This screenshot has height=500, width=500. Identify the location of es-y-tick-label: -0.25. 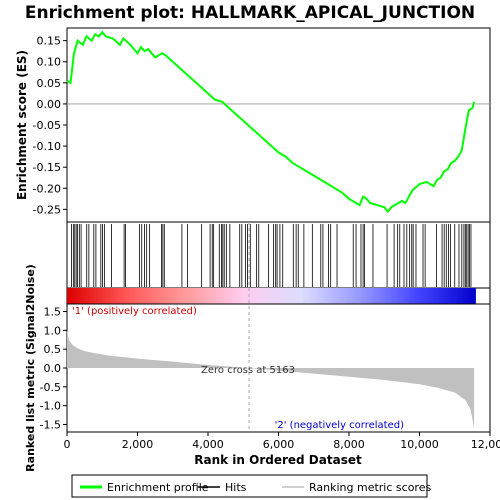
(47, 209).